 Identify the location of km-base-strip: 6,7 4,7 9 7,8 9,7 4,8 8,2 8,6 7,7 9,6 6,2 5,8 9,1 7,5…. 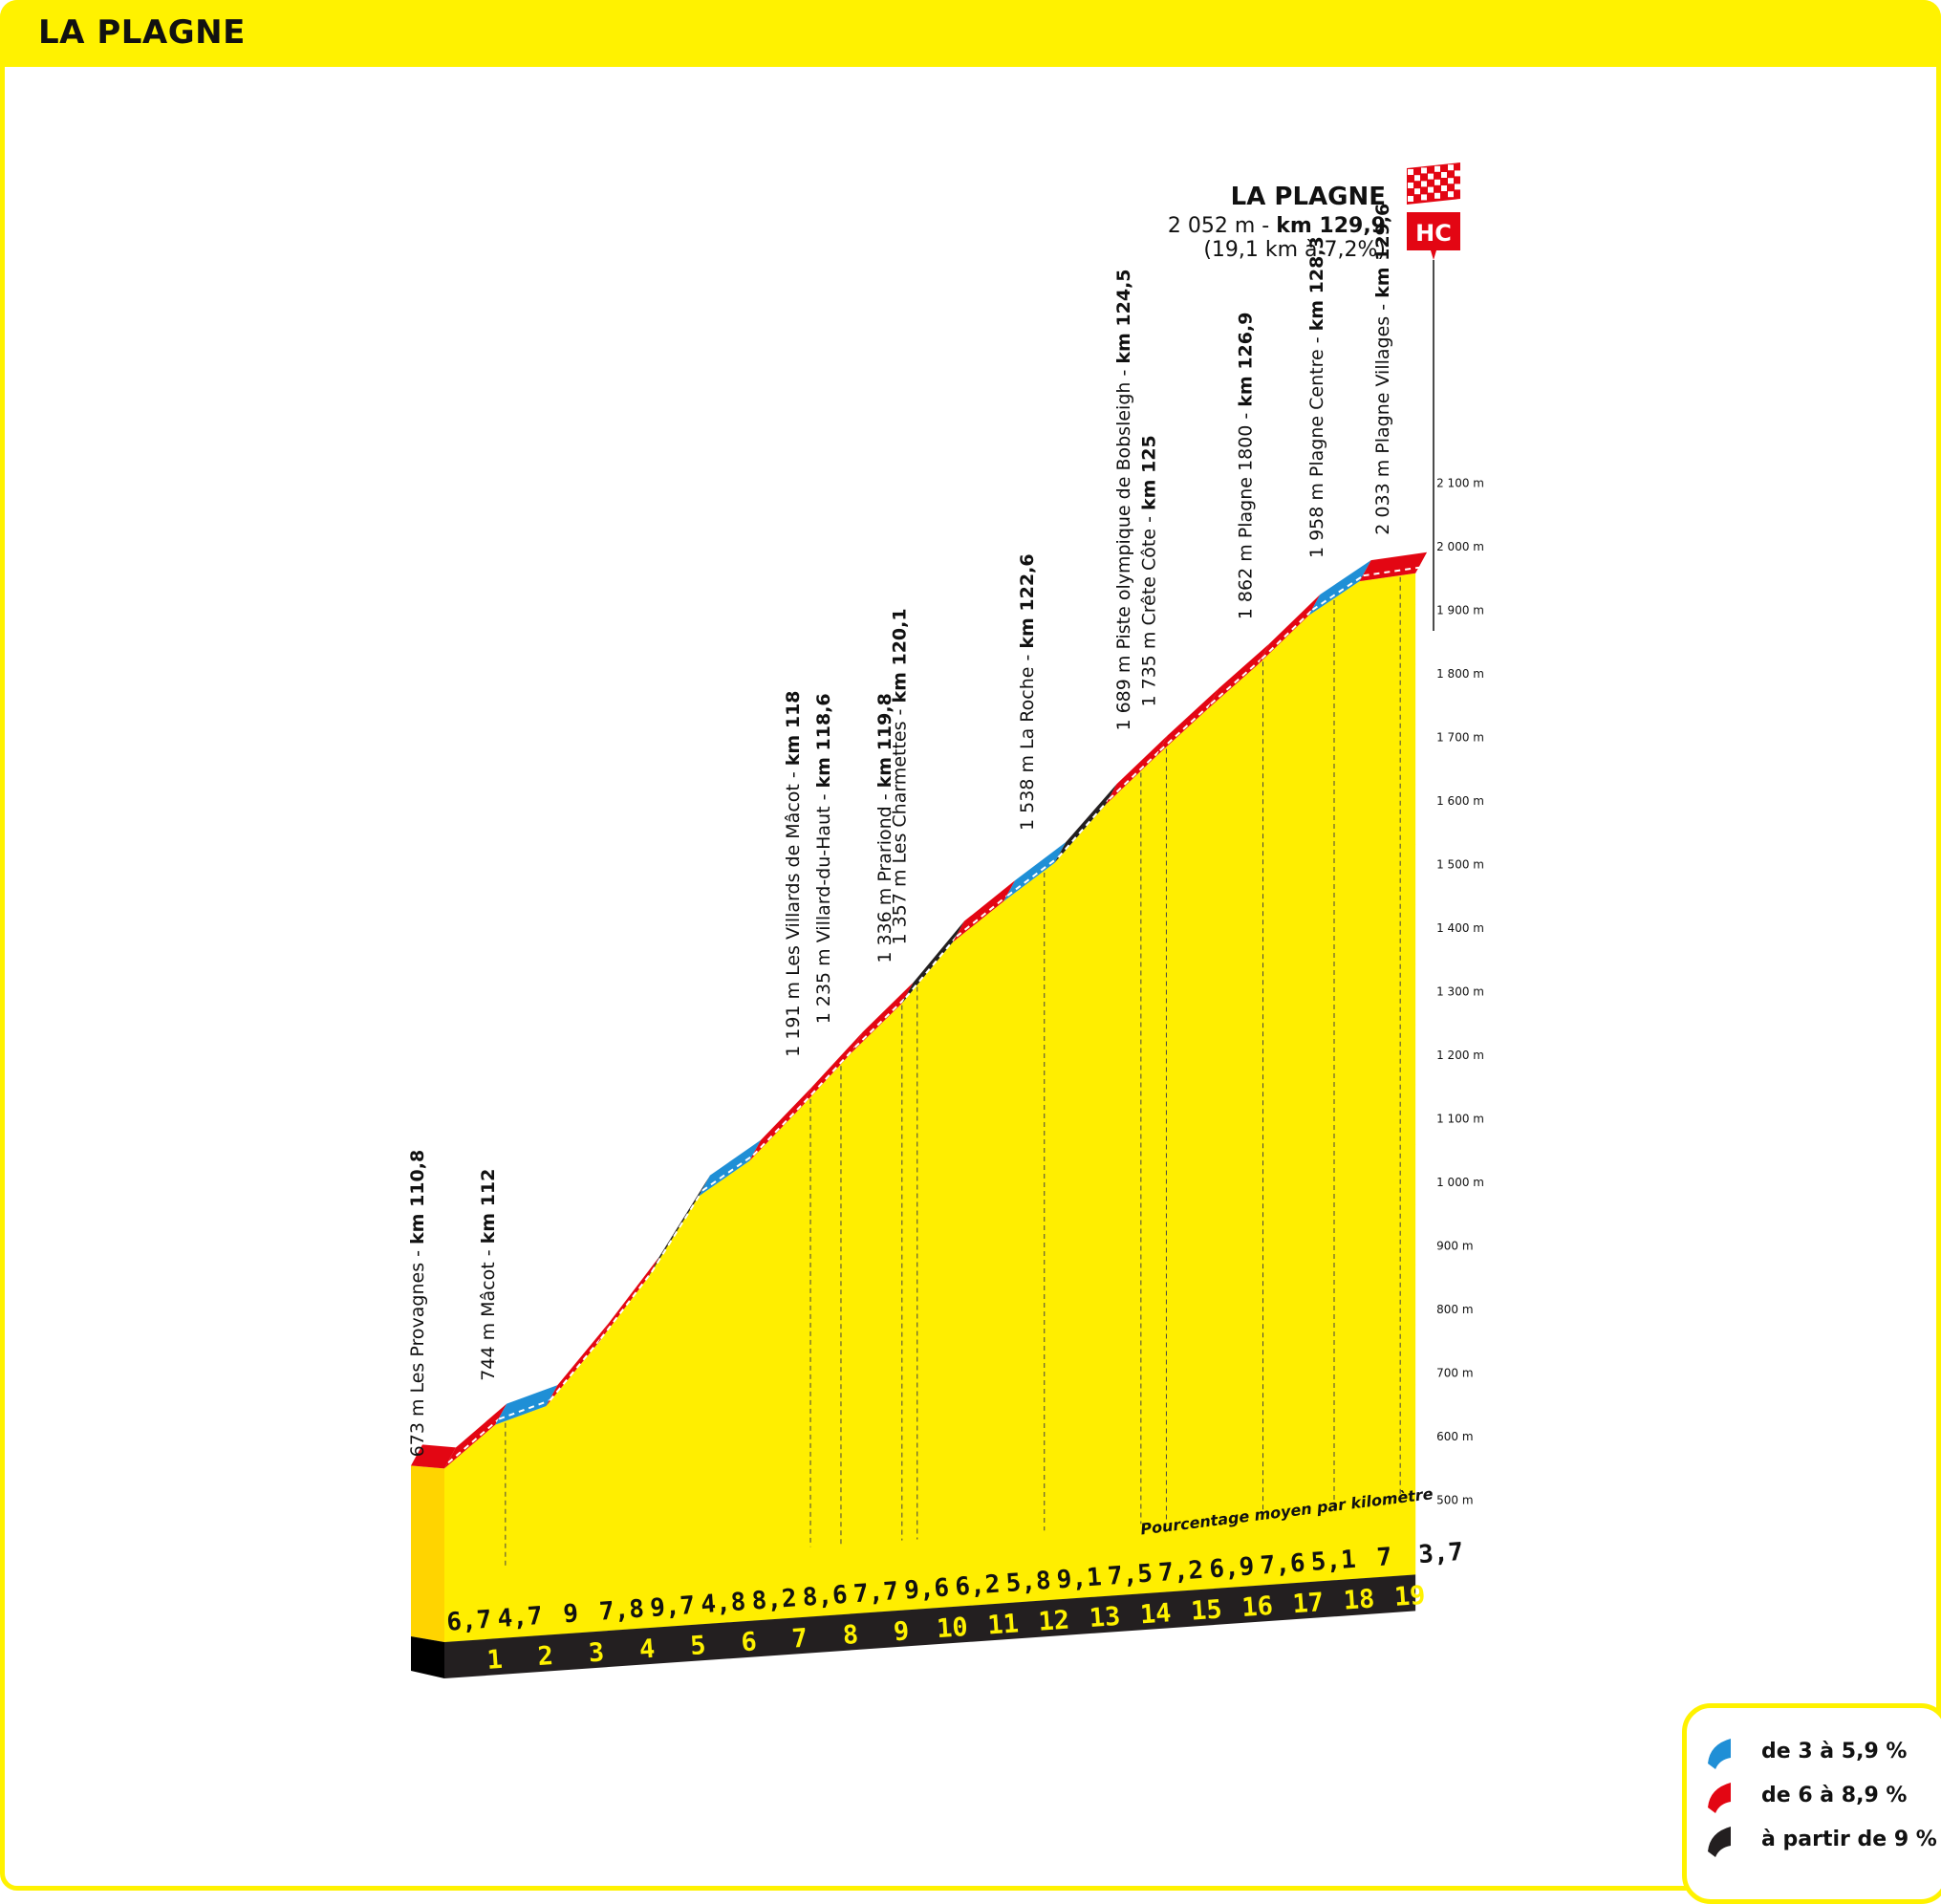
(937, 1591).